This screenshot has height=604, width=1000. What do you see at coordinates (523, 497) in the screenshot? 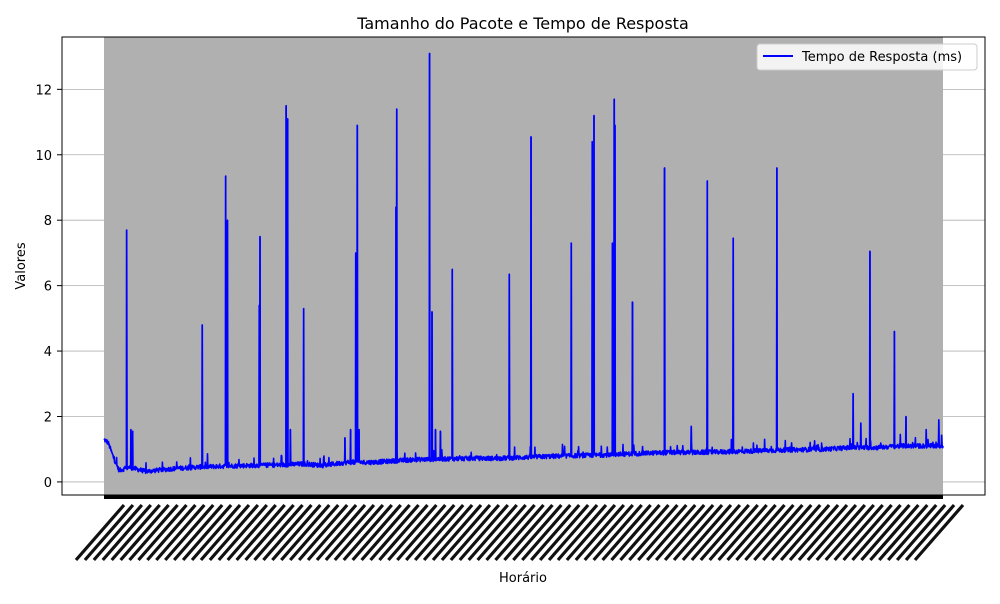
I see `x-tick-marks` at bounding box center [523, 497].